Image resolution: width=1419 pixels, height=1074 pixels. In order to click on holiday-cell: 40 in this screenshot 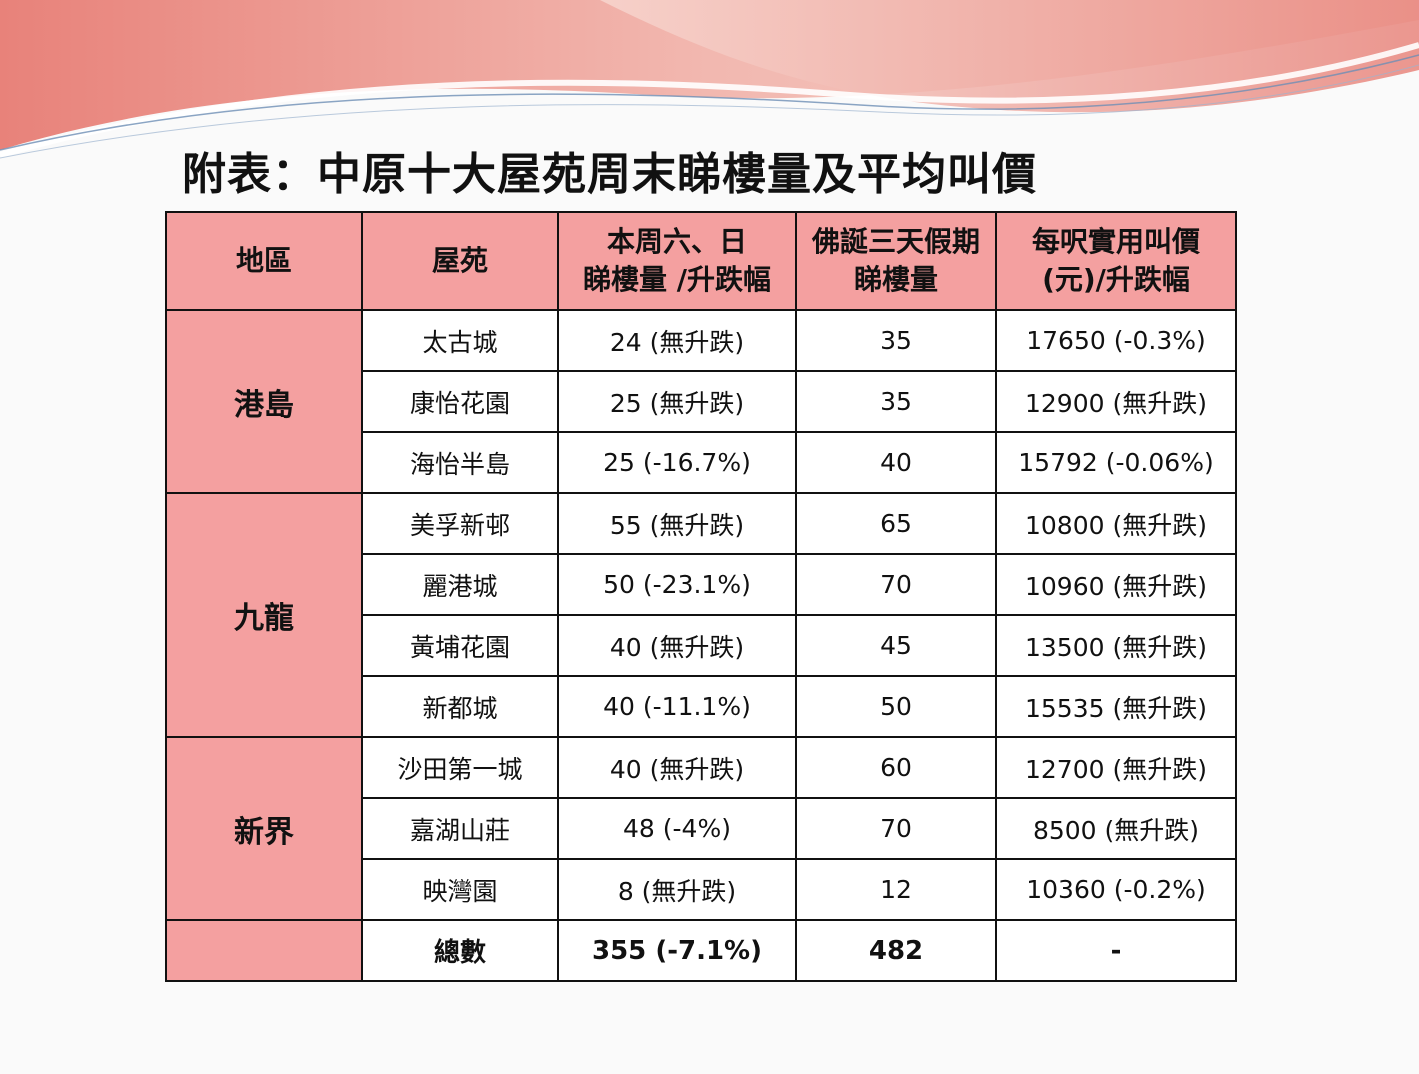, I will do `click(896, 462)`.